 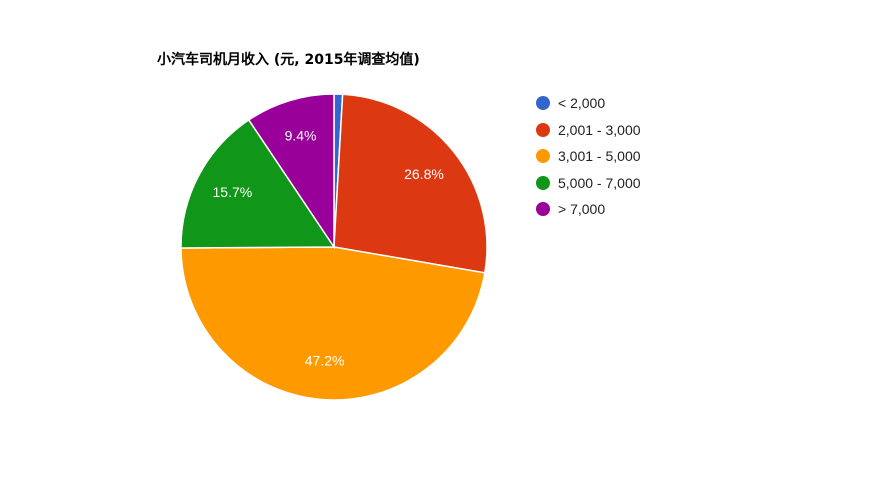 I want to click on legend-item-2: 3,001 - 5,000, so click(x=588, y=156).